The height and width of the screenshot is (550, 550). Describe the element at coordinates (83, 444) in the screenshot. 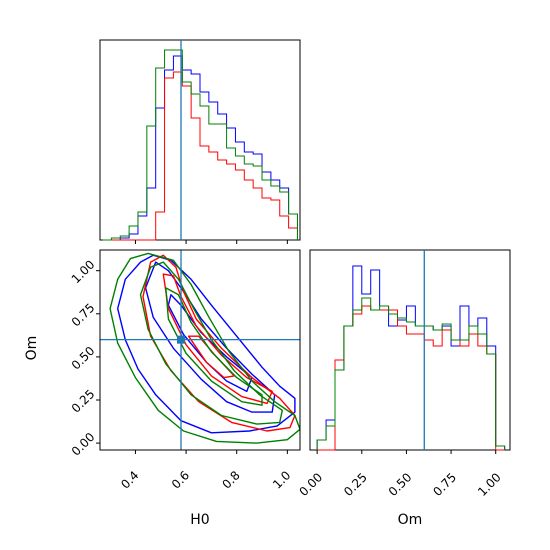

I see `y-tick-label: 0.00` at that location.